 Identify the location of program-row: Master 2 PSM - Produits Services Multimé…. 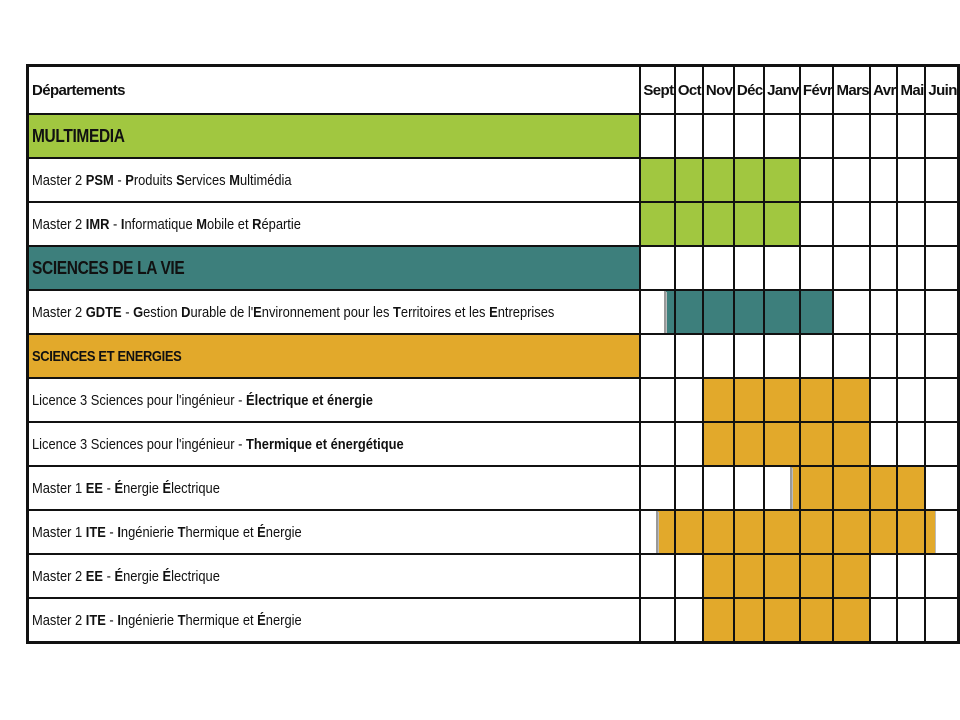
(493, 180).